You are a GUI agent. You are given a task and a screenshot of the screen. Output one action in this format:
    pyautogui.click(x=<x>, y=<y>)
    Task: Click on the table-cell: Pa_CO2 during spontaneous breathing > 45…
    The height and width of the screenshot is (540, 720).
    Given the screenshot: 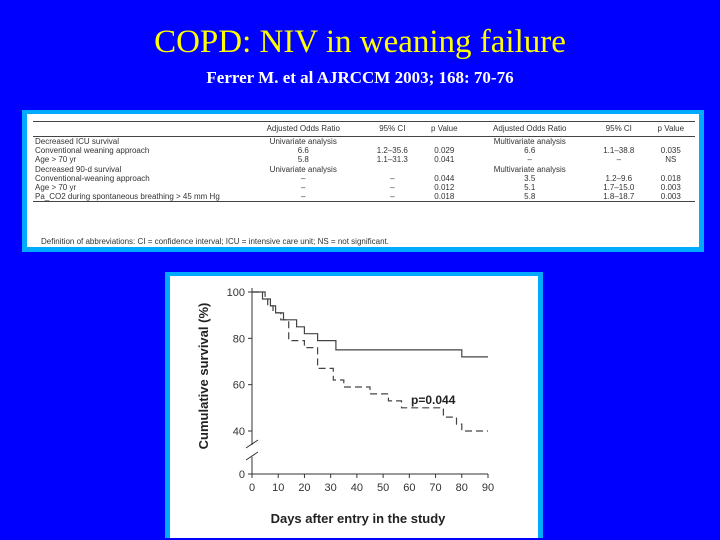 What is the action you would take?
    pyautogui.click(x=127, y=197)
    